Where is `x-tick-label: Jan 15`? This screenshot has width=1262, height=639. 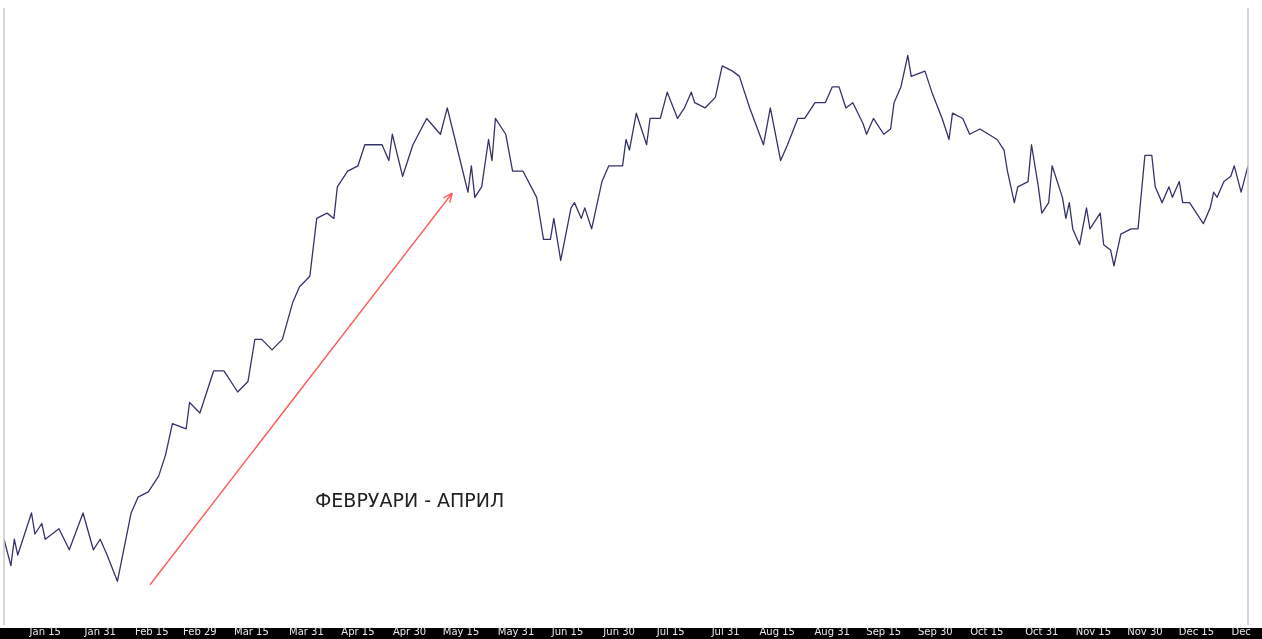 x-tick-label: Jan 15 is located at coordinates (44, 631).